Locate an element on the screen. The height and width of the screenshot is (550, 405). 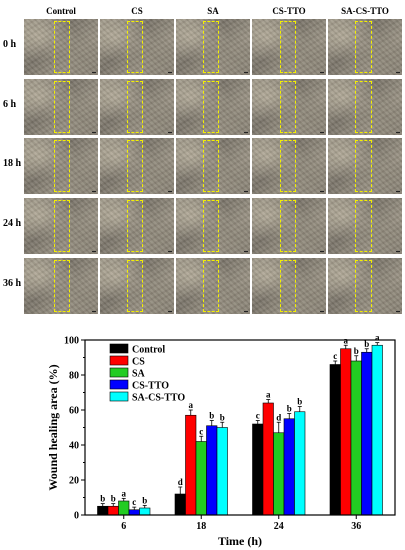
x-tick-label: 18 is located at coordinates (201, 526).